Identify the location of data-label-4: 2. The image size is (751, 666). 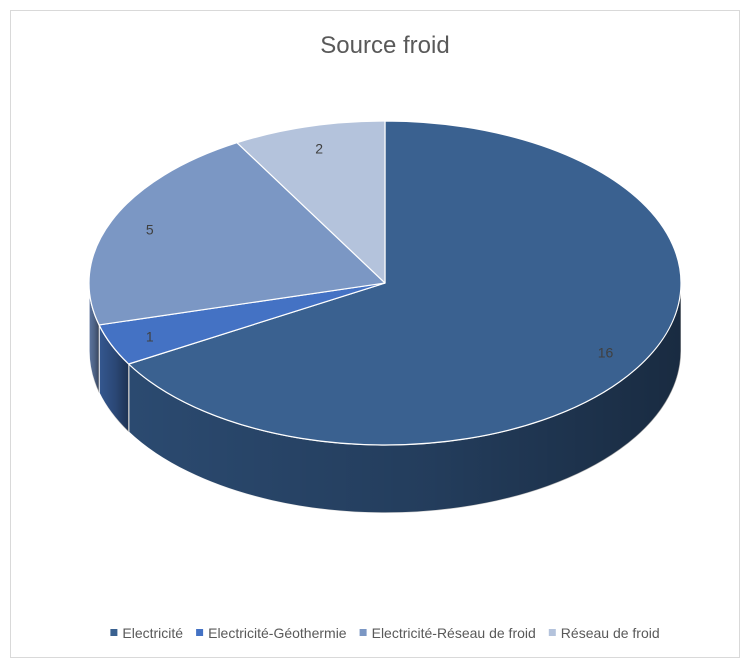
(319, 148).